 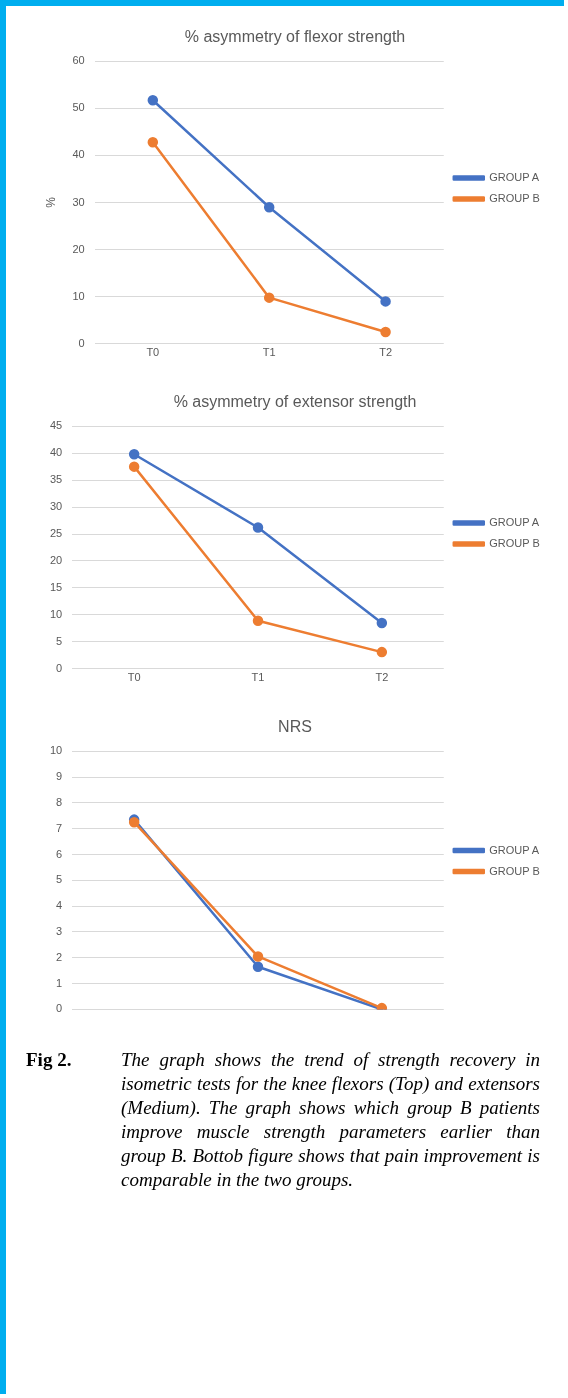 What do you see at coordinates (59, 776) in the screenshot?
I see `y-tick-label: 9` at bounding box center [59, 776].